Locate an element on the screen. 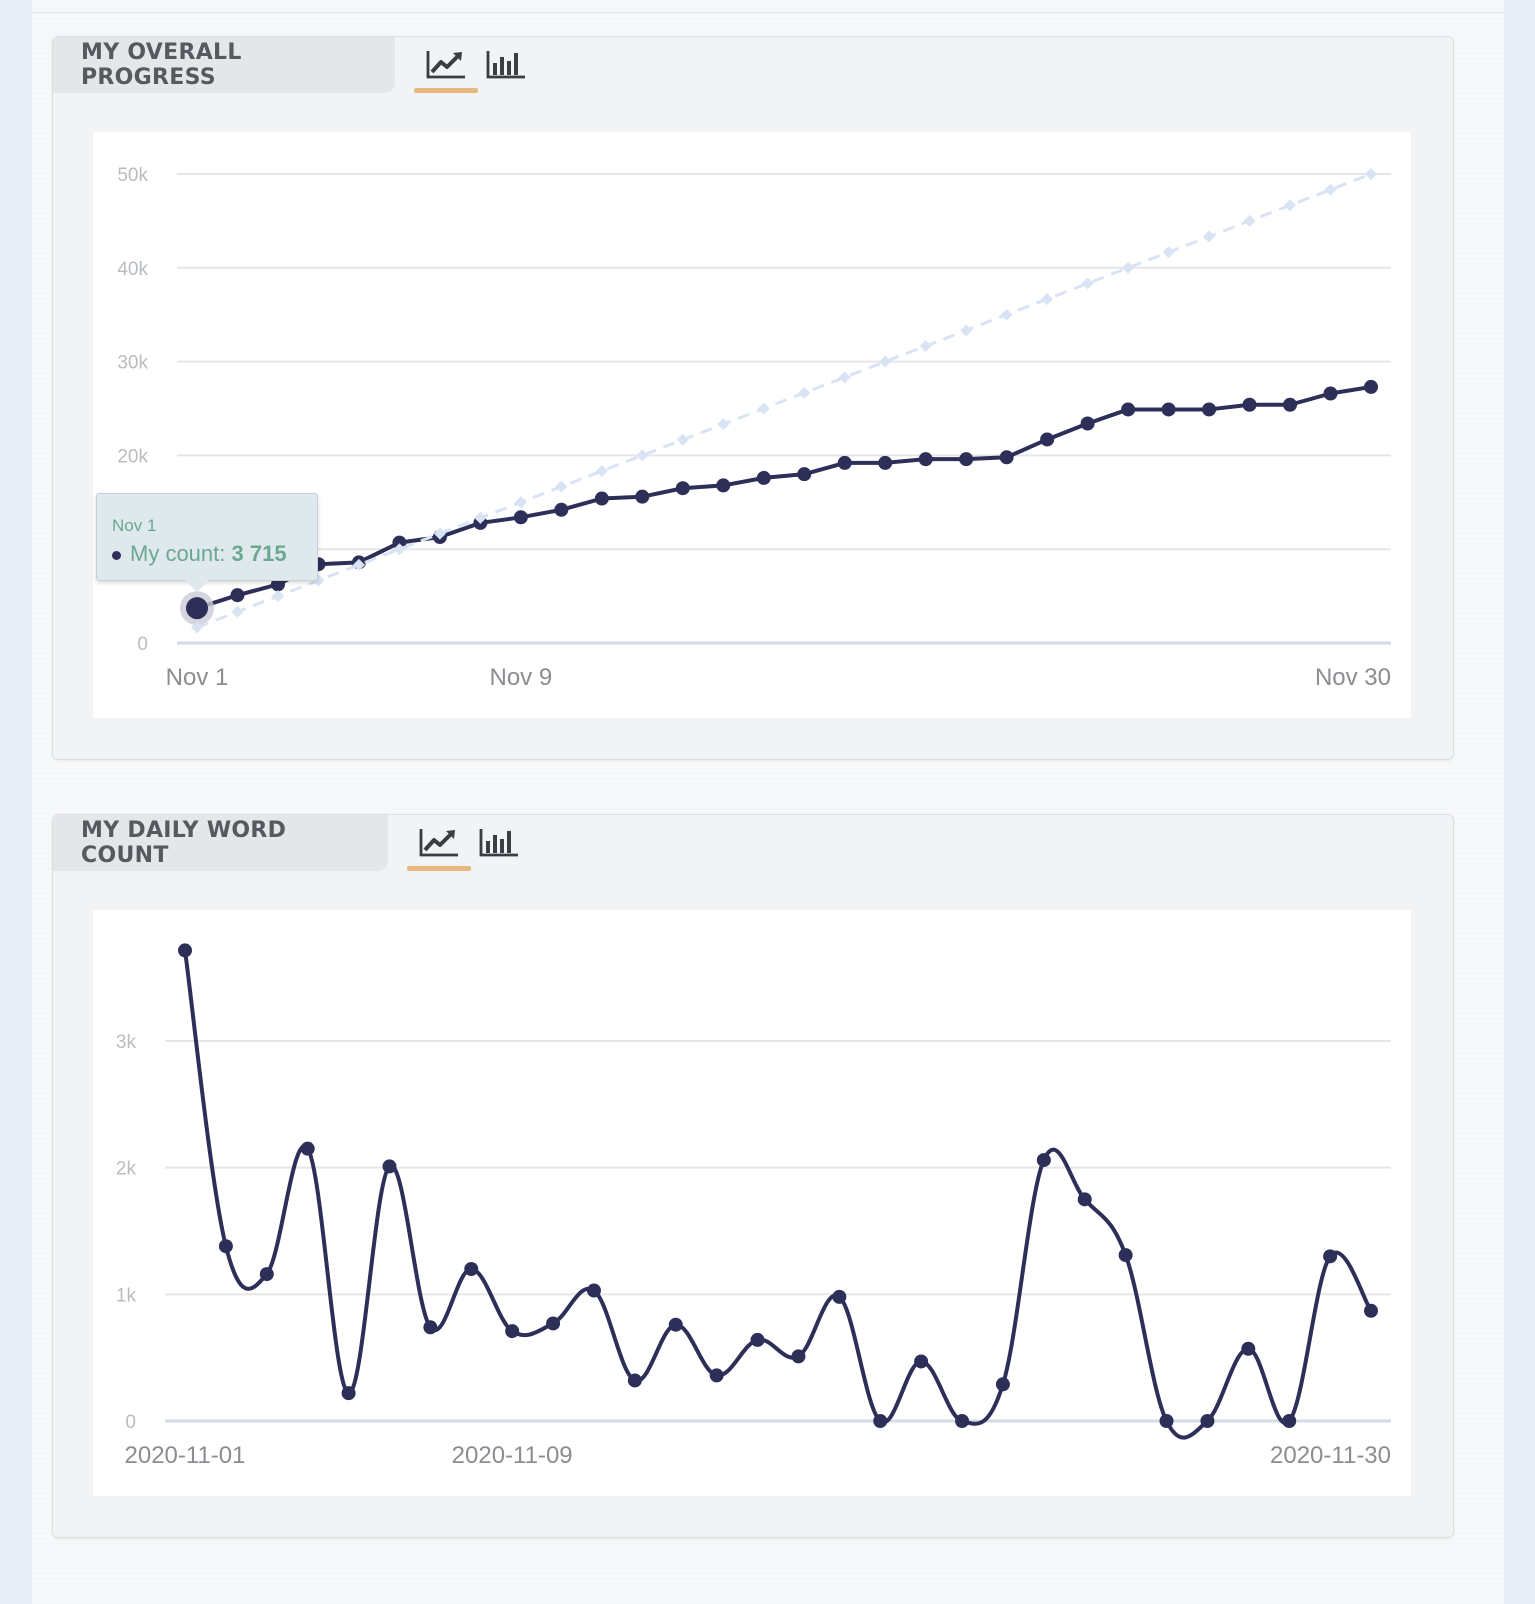 This screenshot has height=1604, width=1535. bar-chart-icon is located at coordinates (505, 65).